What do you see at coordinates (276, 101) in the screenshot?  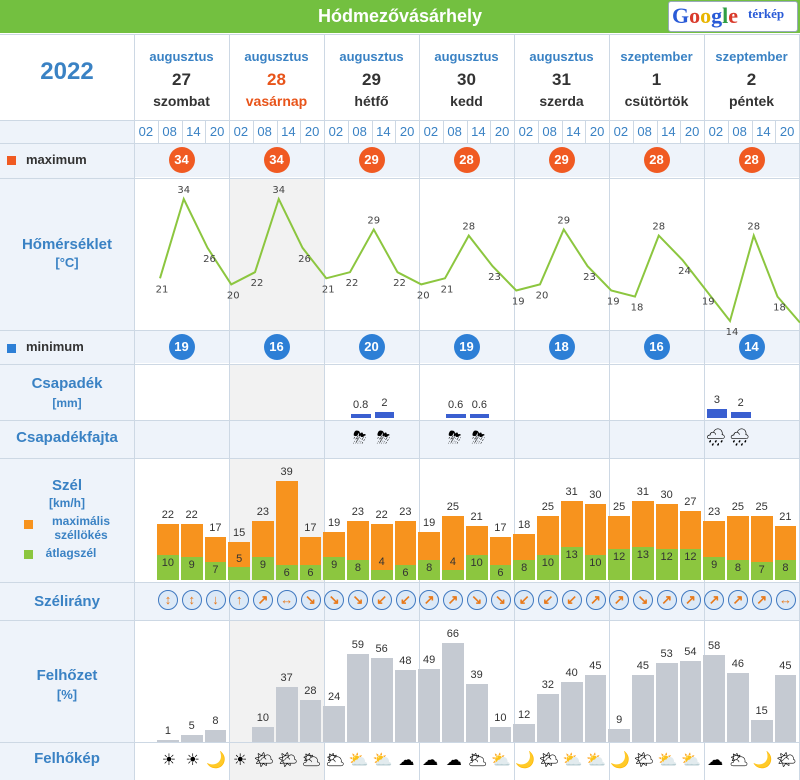 I see `day-name: vasárnap` at bounding box center [276, 101].